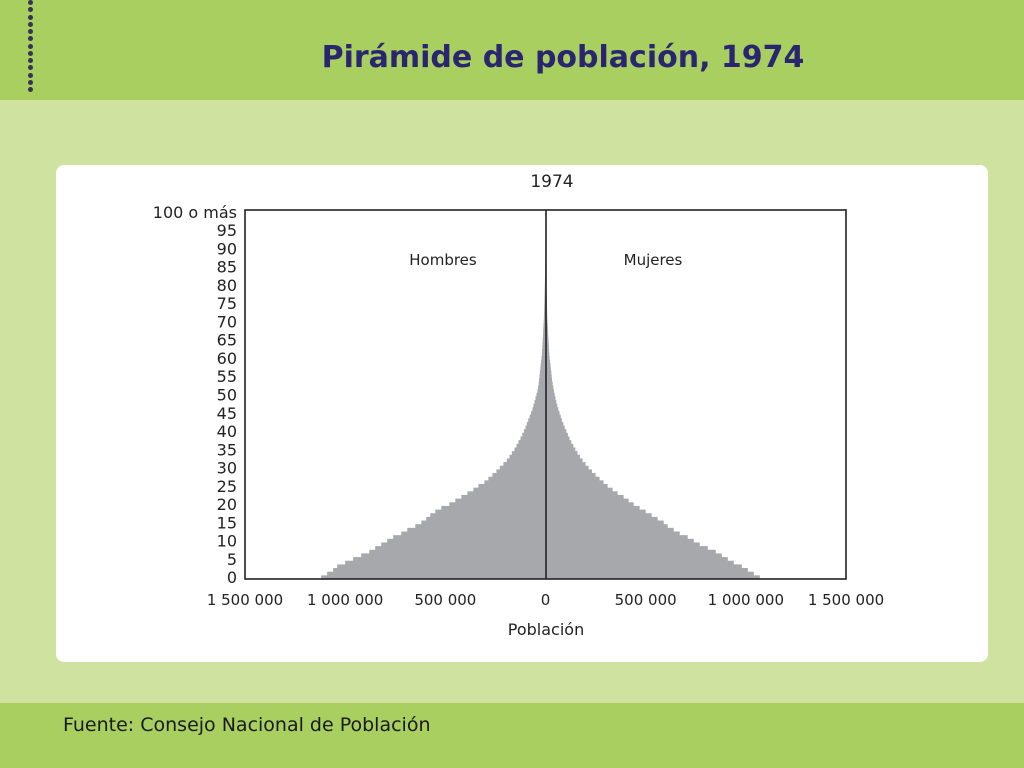 The height and width of the screenshot is (768, 1024). What do you see at coordinates (227, 285) in the screenshot?
I see `y-tick-label: 80` at bounding box center [227, 285].